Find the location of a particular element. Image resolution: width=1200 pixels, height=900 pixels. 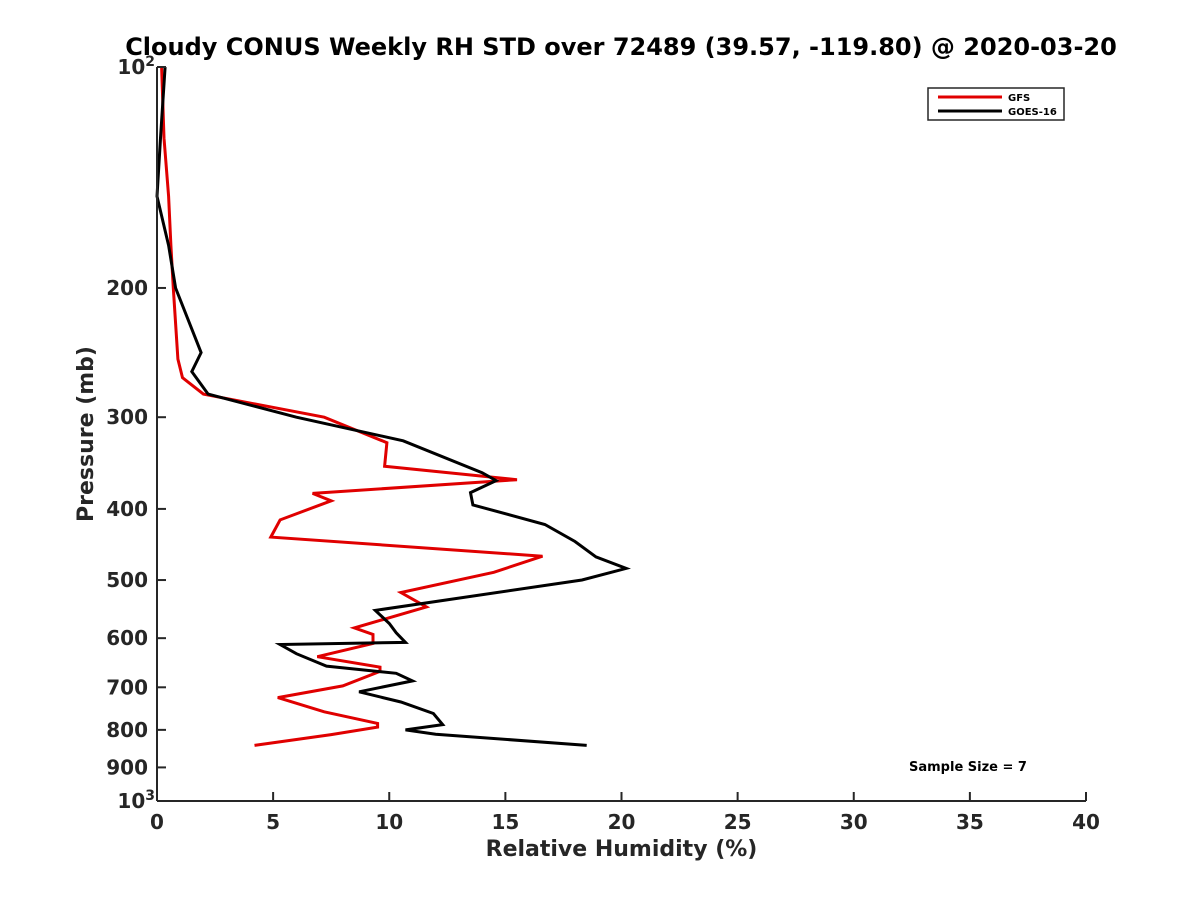

y-axis-label: Pressure (mb) is located at coordinates (86, 434).